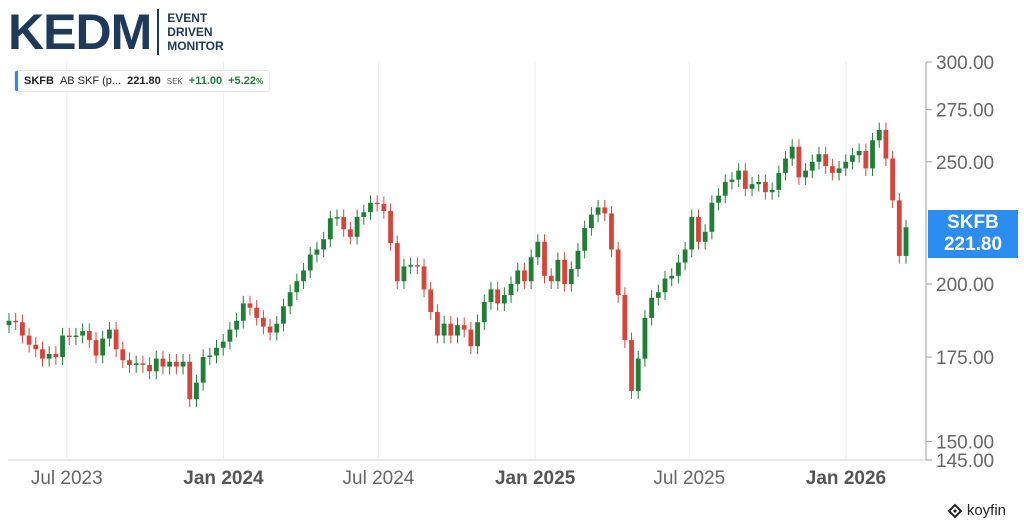 This screenshot has width=1024, height=529. I want to click on koyfin-wordmark: koyfin, so click(986, 510).